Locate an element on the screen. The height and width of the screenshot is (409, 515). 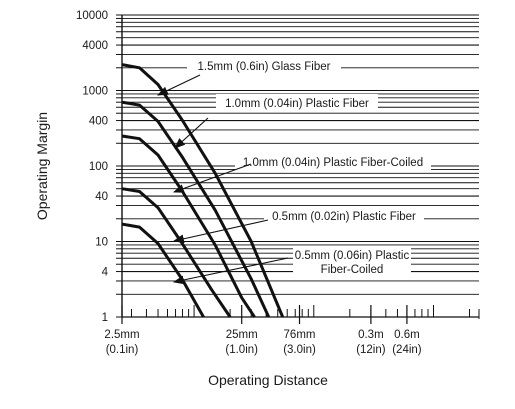
series-label-1: 1.5mm (0.6in) Glass Fiber is located at coordinates (264, 67).